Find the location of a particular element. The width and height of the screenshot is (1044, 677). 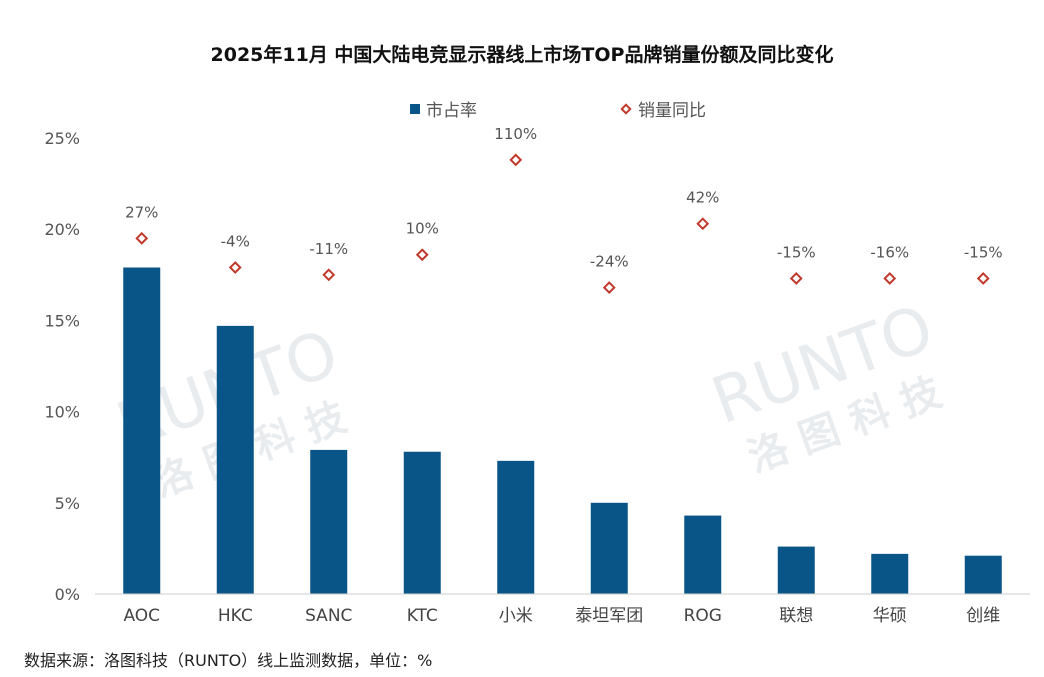

legend-item-yoy: 销量同比 is located at coordinates (663, 108).